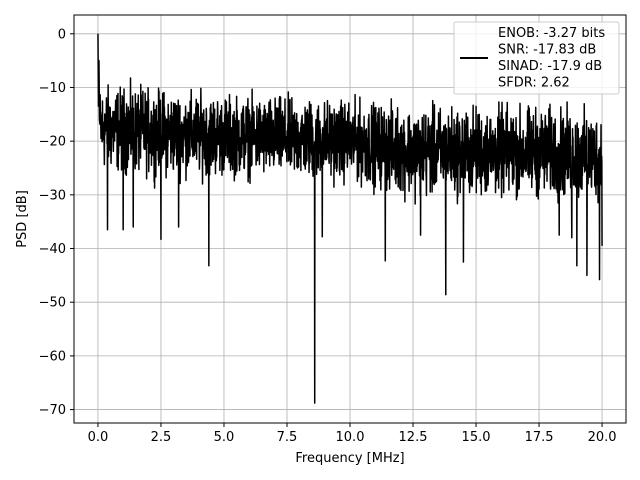 The height and width of the screenshot is (480, 640). Describe the element at coordinates (550, 66) in the screenshot. I see `legend-line: SINAD: -17.9 dB` at that location.